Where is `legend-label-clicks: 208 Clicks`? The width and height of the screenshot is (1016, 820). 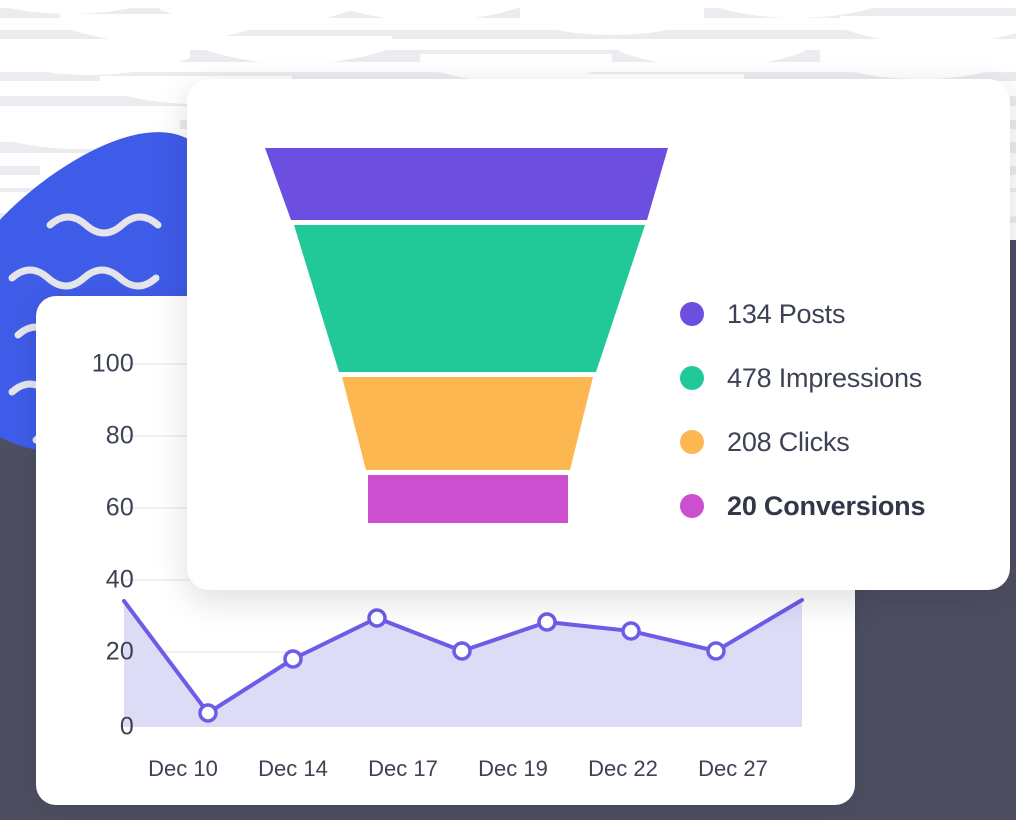
legend-label-clicks: 208 Clicks is located at coordinates (788, 441).